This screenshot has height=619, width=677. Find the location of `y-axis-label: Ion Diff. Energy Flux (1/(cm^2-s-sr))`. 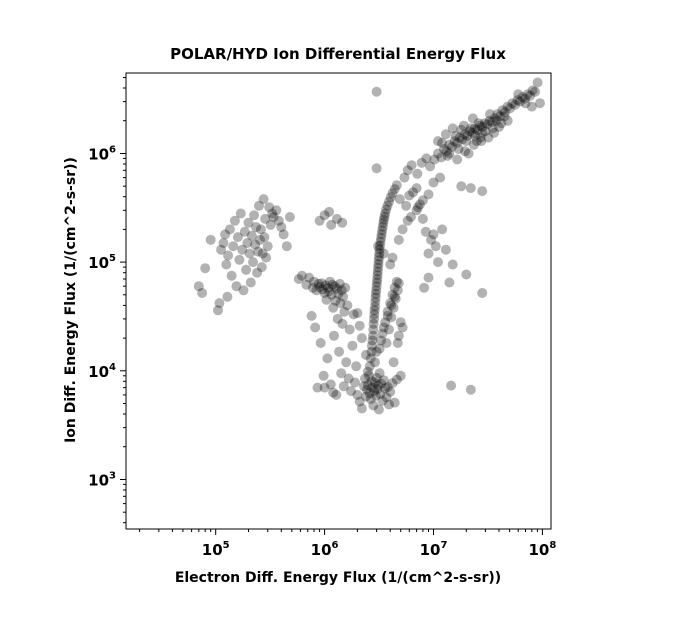

y-axis-label: Ion Diff. Energy Flux (1/(cm^2-s-sr)) is located at coordinates (71, 300).